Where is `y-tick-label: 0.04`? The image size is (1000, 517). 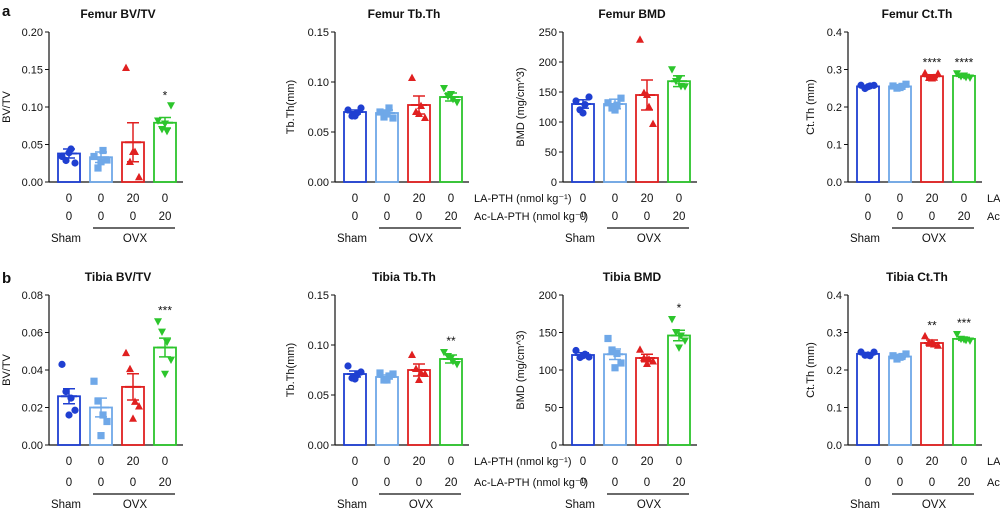 y-tick-label: 0.04 is located at coordinates (32, 371).